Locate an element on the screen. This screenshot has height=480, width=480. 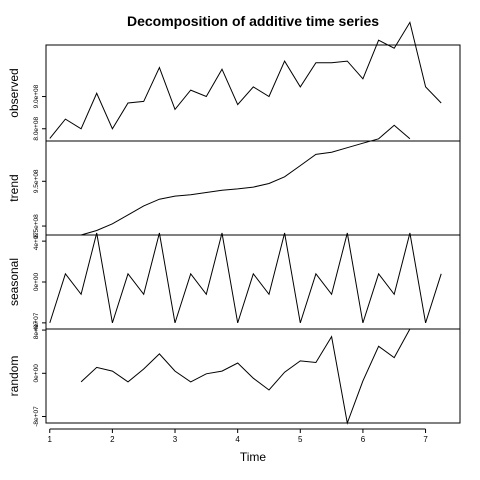
x-tick-label: 3 is located at coordinates (175, 439).